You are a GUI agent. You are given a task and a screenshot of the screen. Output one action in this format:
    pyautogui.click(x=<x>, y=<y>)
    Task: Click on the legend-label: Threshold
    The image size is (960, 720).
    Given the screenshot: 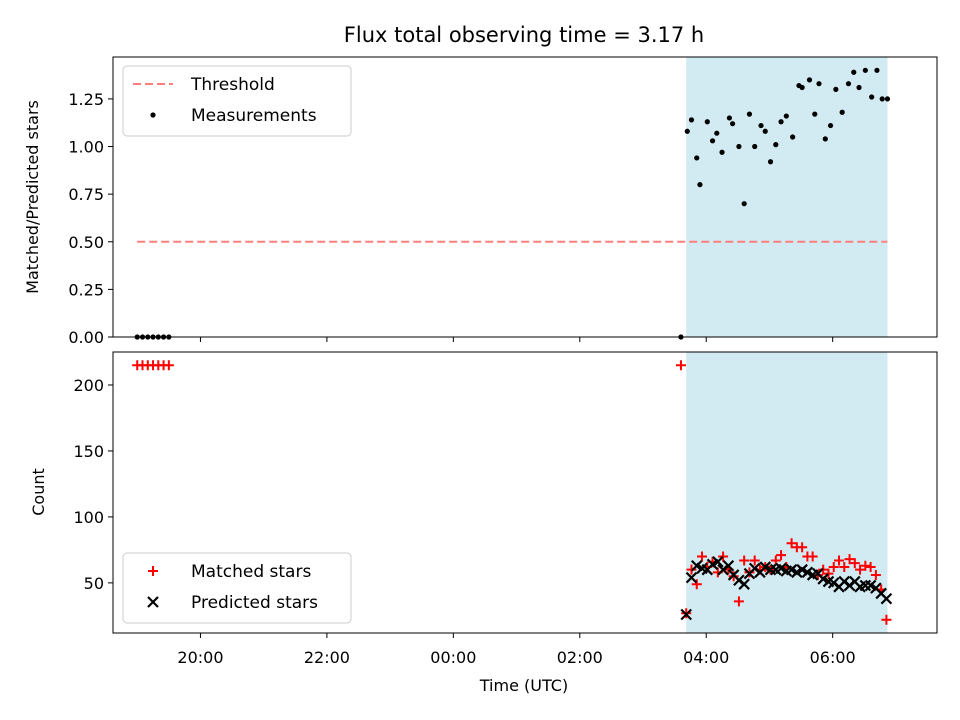 What is the action you would take?
    pyautogui.click(x=232, y=85)
    